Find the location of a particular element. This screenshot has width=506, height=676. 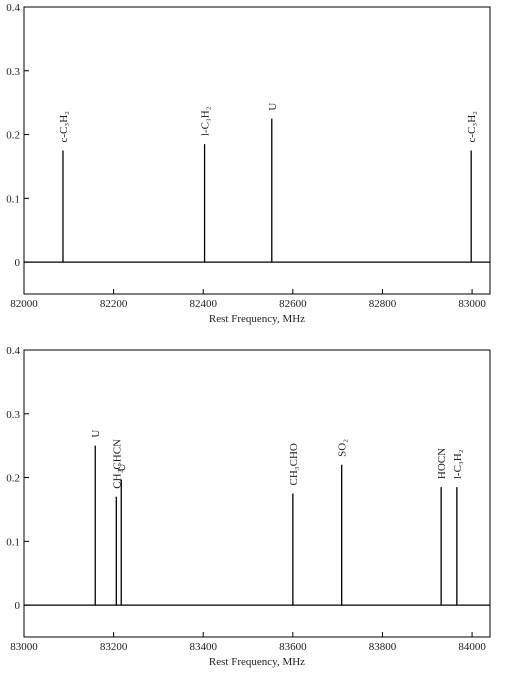

x-tick-label: 83800 is located at coordinates (383, 647).